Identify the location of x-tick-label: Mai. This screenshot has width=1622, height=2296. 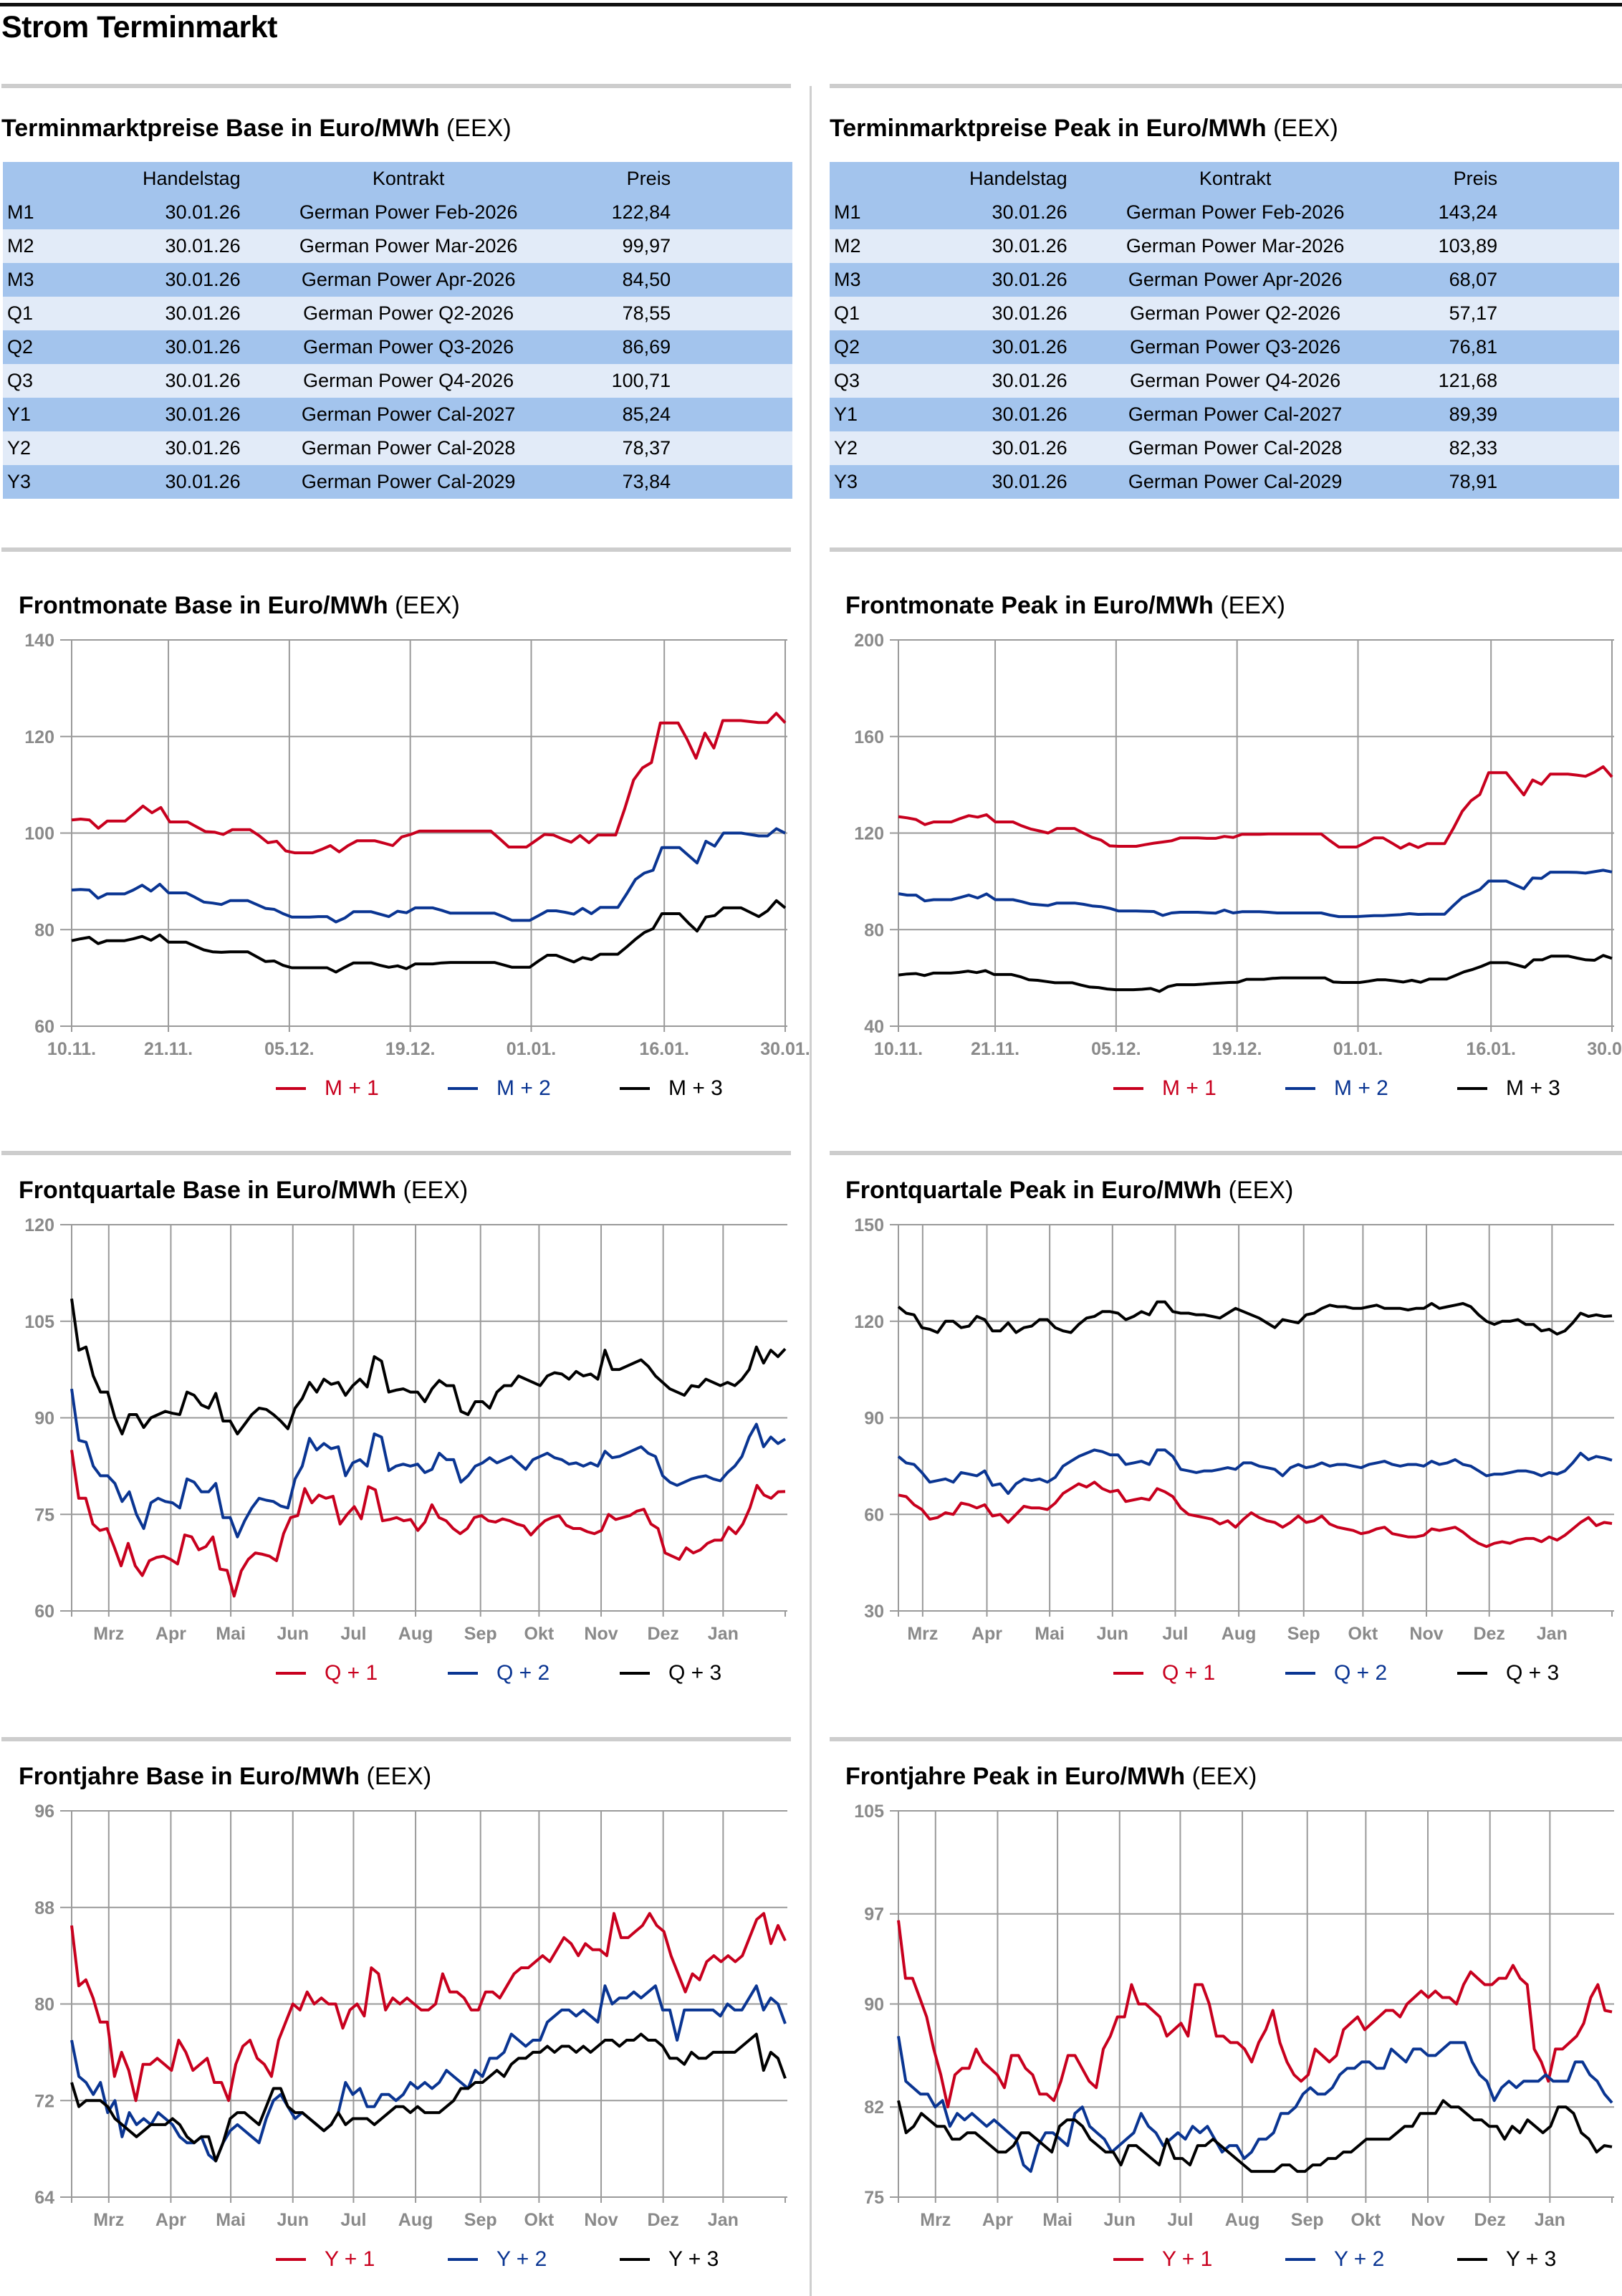
(231, 1634).